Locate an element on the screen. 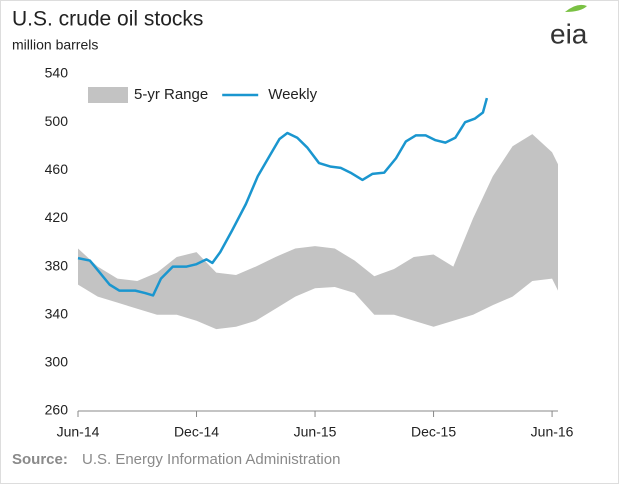 This screenshot has width=619, height=484. chart-title: U.S. crude oil stocks is located at coordinates (107, 19).